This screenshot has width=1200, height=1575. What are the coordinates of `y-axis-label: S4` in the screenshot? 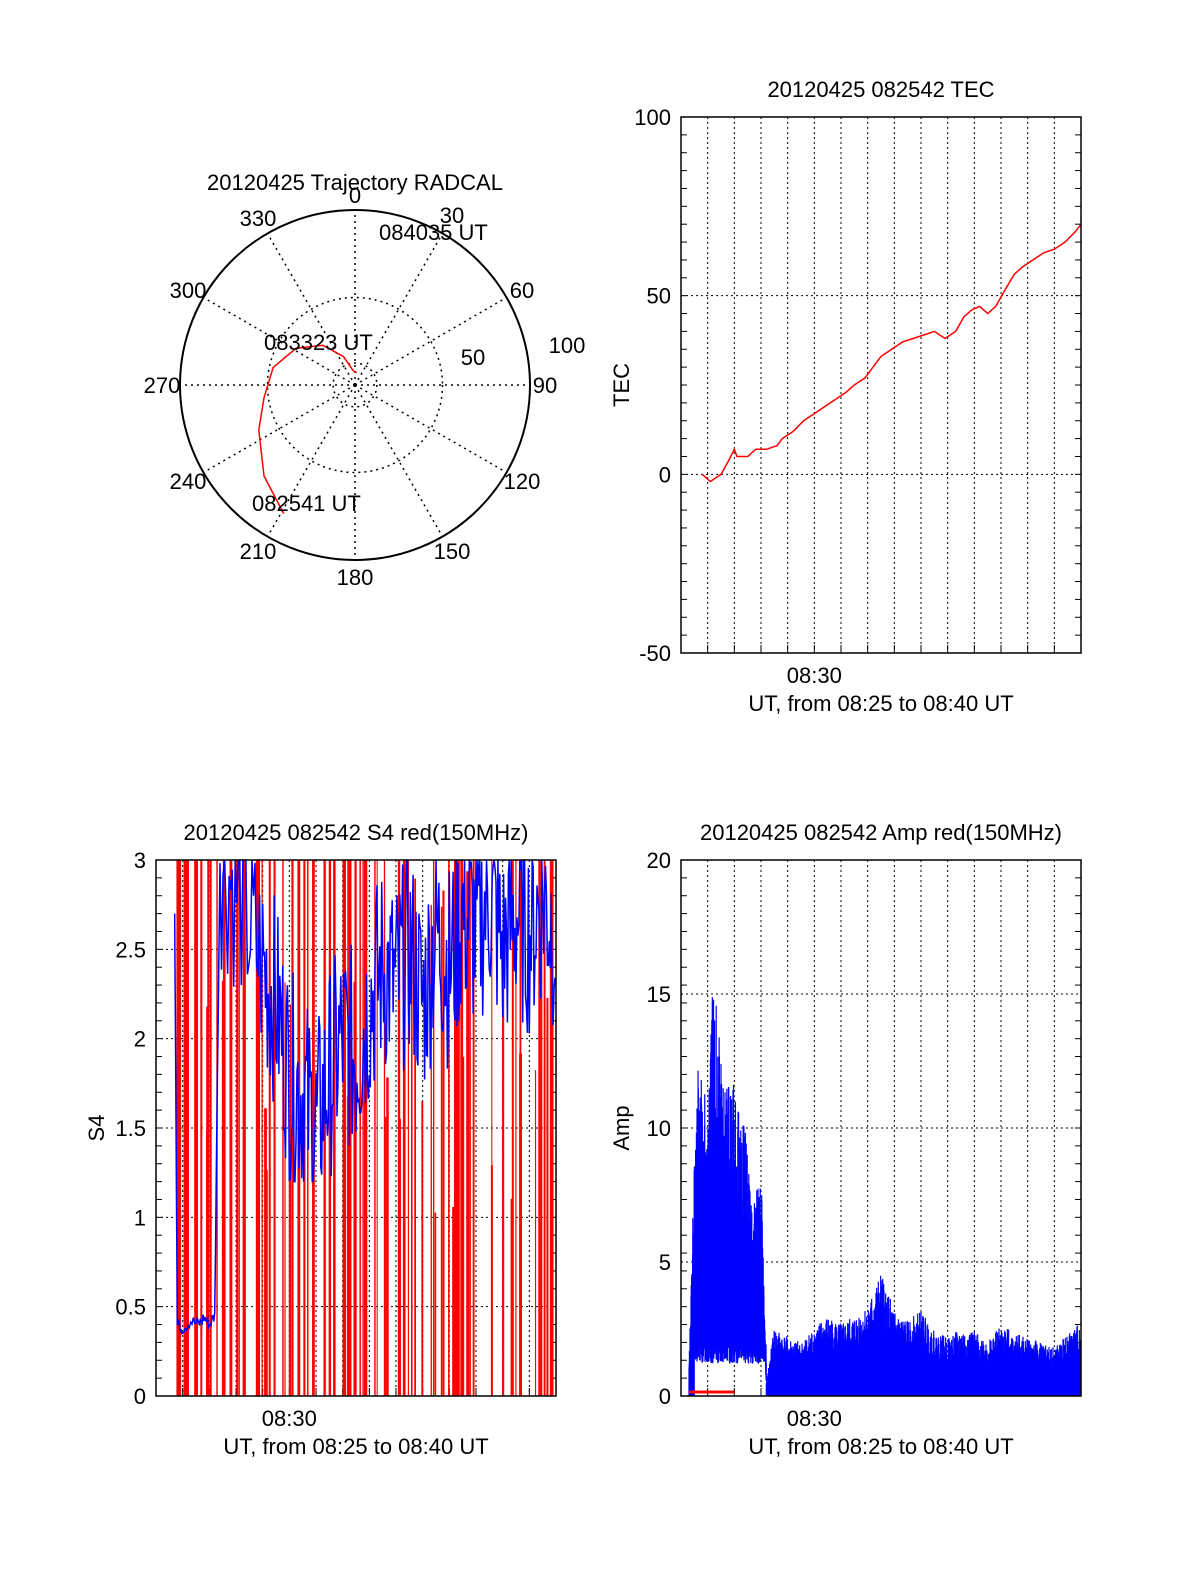 It's located at (96, 1128).